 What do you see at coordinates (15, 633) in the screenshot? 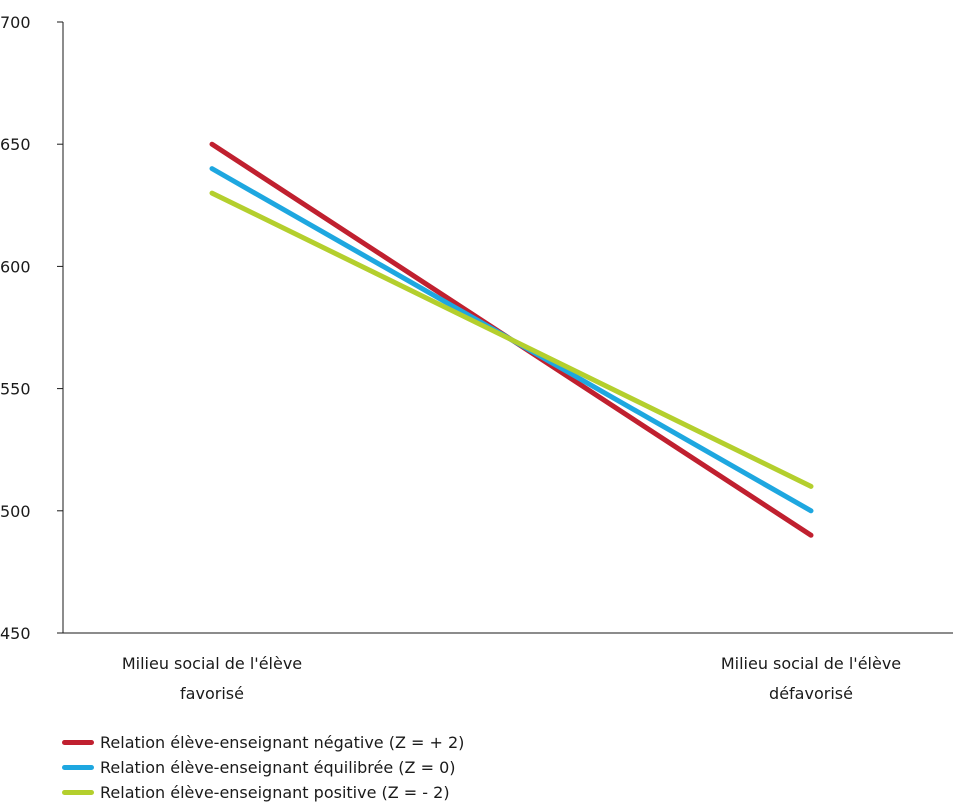
I see `y-tick-label: 450` at bounding box center [15, 633].